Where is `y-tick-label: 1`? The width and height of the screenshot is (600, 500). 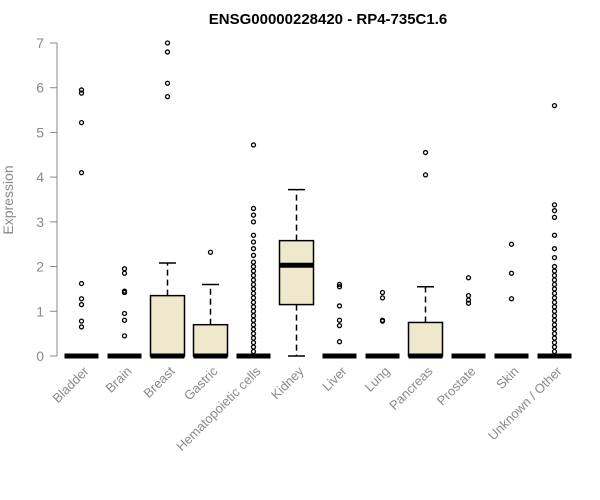
y-tick-label: 1 is located at coordinates (40, 311).